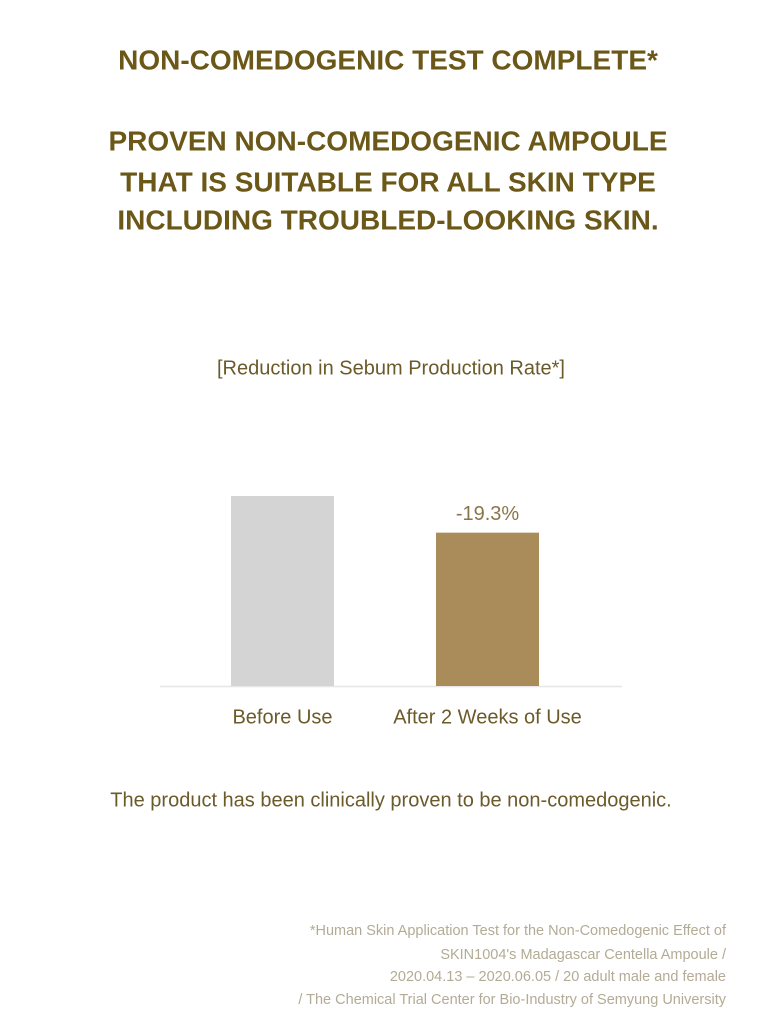 This screenshot has width=776, height=1028. What do you see at coordinates (388, 59) in the screenshot?
I see `page-title: NON-COMEDOGENIC TEST COMPLETE*` at bounding box center [388, 59].